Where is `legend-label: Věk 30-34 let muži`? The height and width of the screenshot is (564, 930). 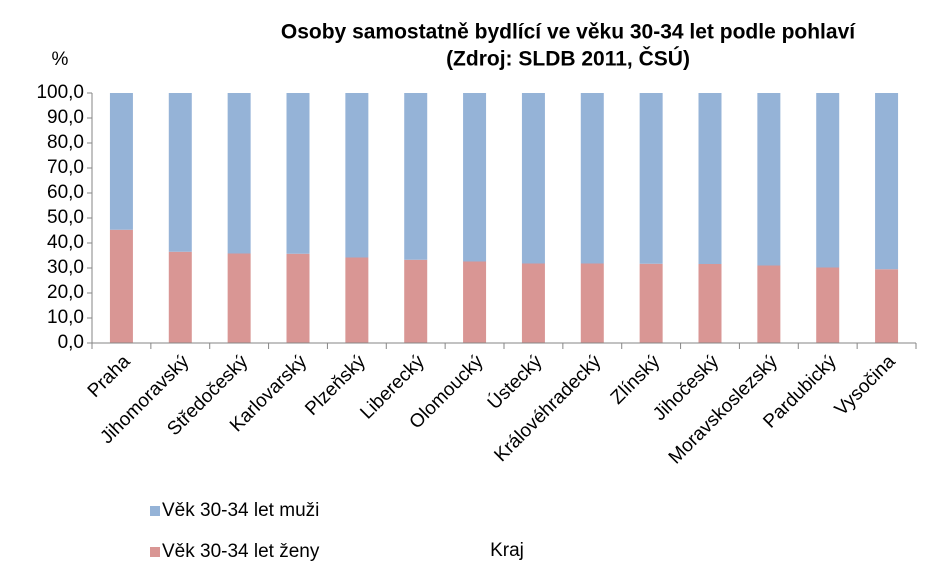 legend-label: Věk 30-34 let muži is located at coordinates (240, 510).